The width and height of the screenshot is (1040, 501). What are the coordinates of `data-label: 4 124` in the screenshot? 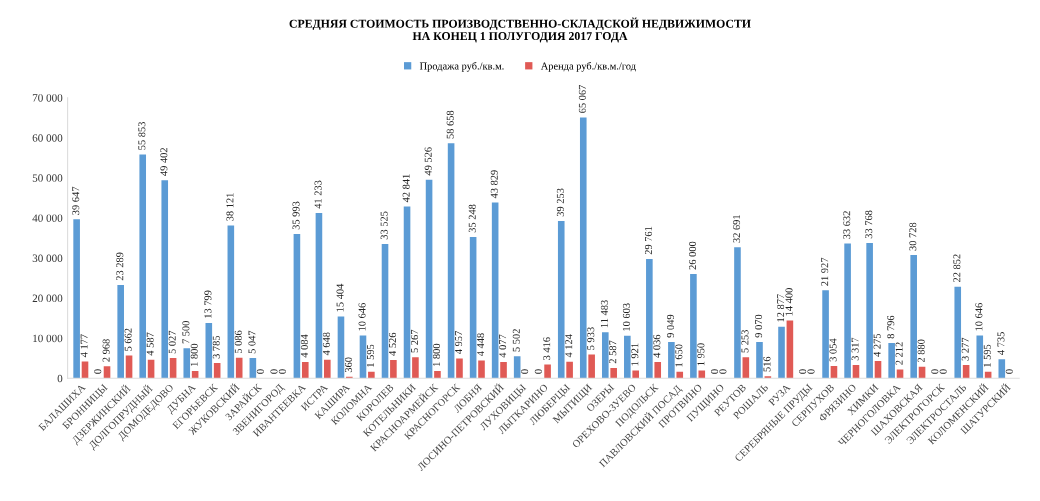 It's located at (569, 346).